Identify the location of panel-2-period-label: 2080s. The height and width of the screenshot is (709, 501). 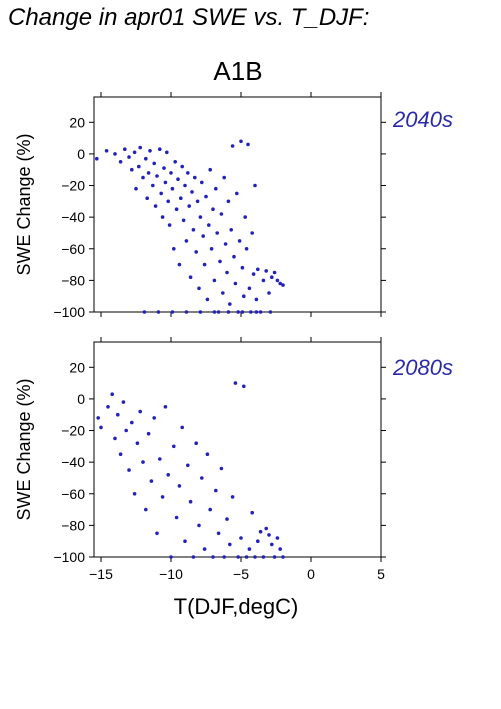
(423, 367).